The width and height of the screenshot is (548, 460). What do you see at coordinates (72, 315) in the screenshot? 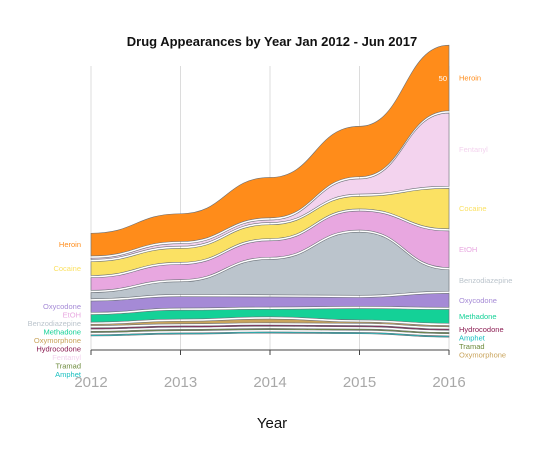
I see `left-label-etoh: EtOH` at bounding box center [72, 315].